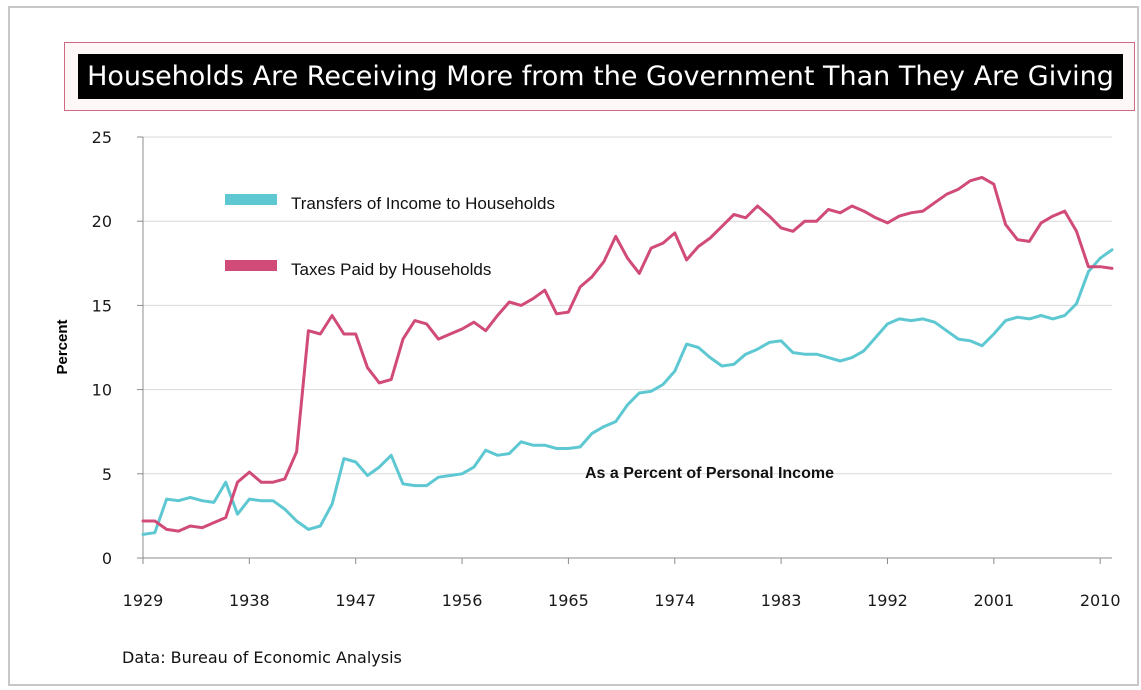 This screenshot has width=1141, height=690. What do you see at coordinates (249, 600) in the screenshot?
I see `x-tick-label-1938: 1938` at bounding box center [249, 600].